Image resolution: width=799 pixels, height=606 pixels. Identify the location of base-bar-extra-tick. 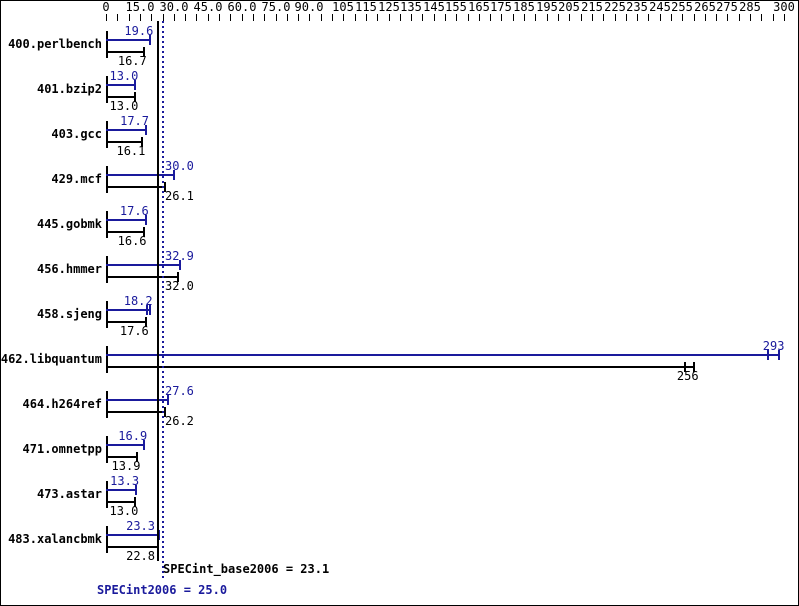
(694, 367).